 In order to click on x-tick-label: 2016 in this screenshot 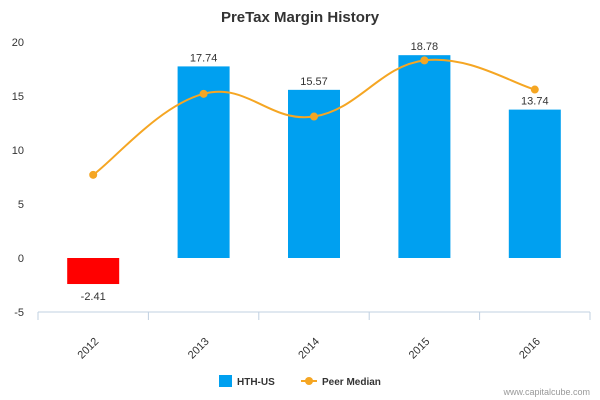, I will do `click(530, 349)`.